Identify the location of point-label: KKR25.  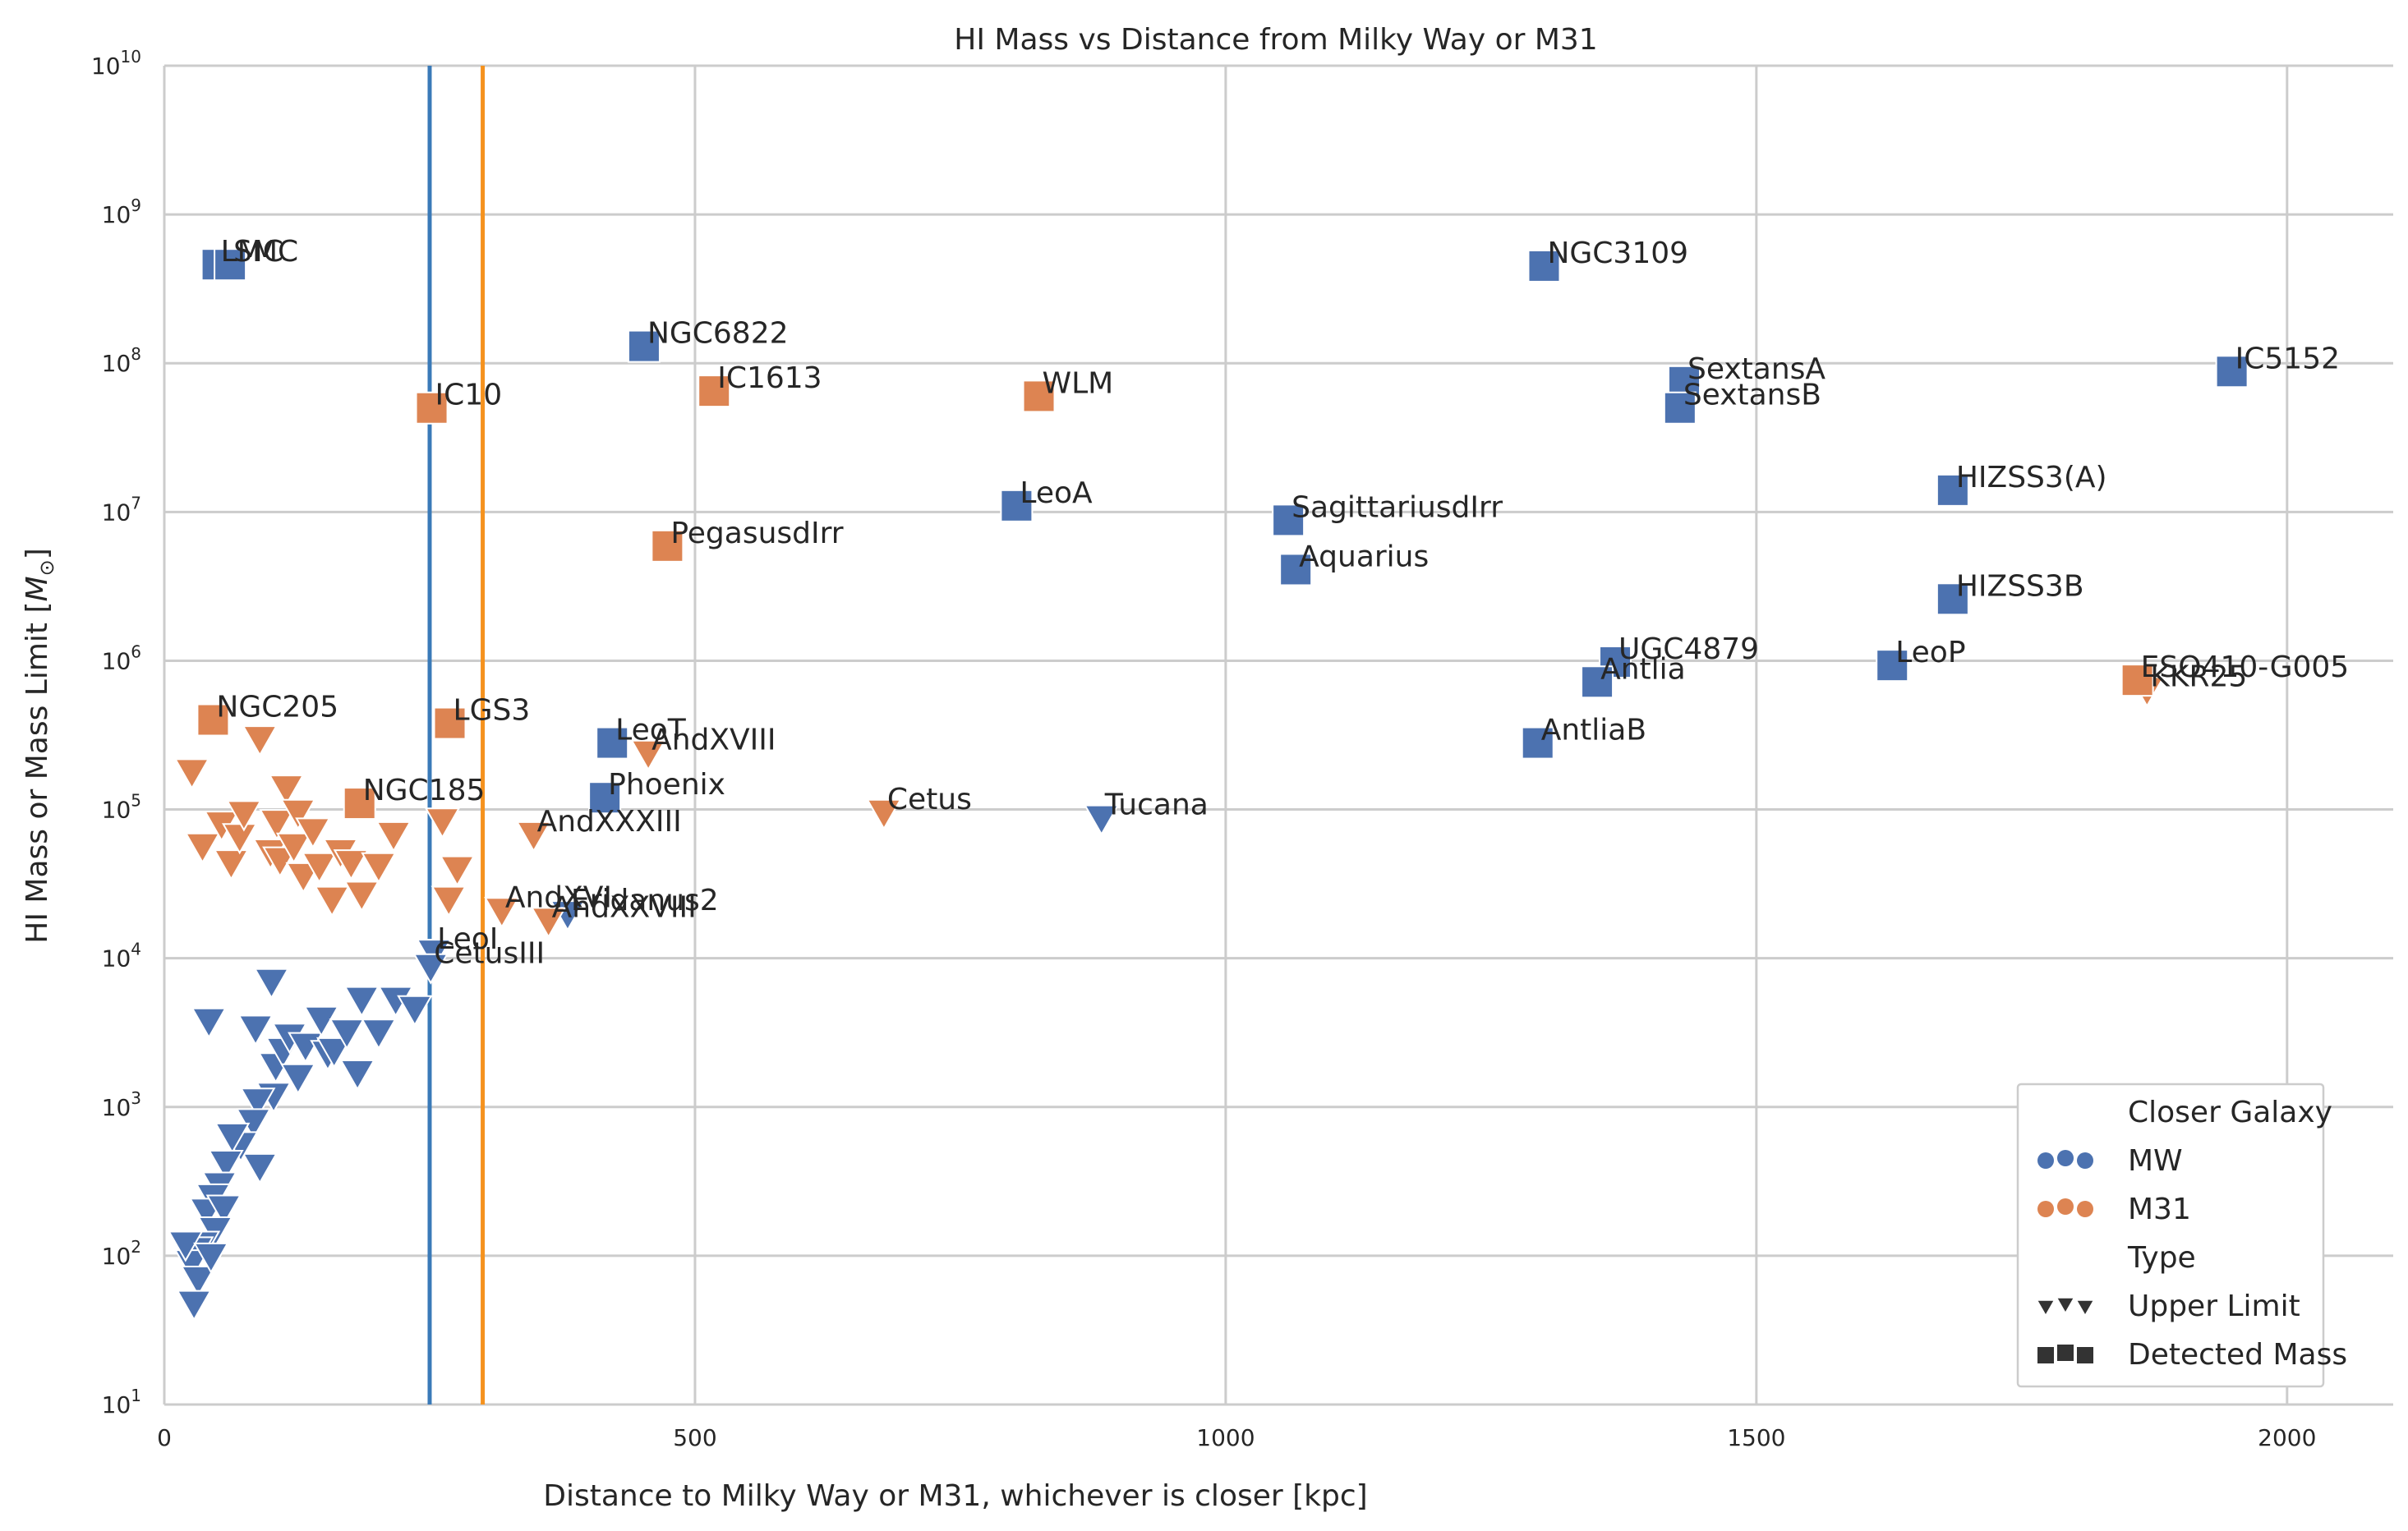
(2198, 677).